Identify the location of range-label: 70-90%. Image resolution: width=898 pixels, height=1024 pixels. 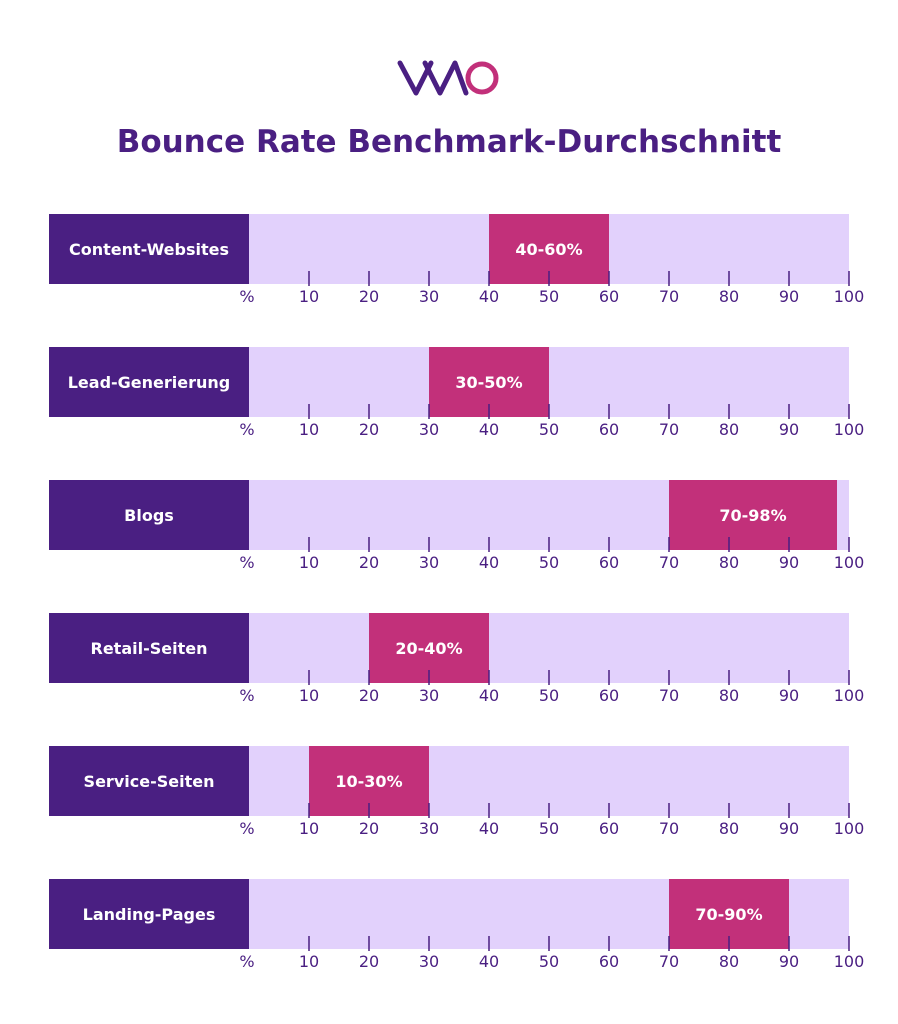
(728, 914).